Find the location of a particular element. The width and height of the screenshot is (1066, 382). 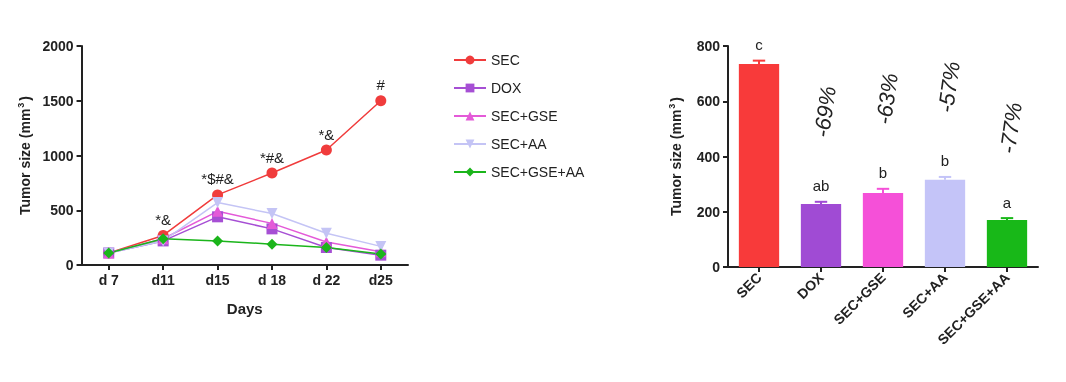

x-tick-label: d 22 is located at coordinates (326, 280).